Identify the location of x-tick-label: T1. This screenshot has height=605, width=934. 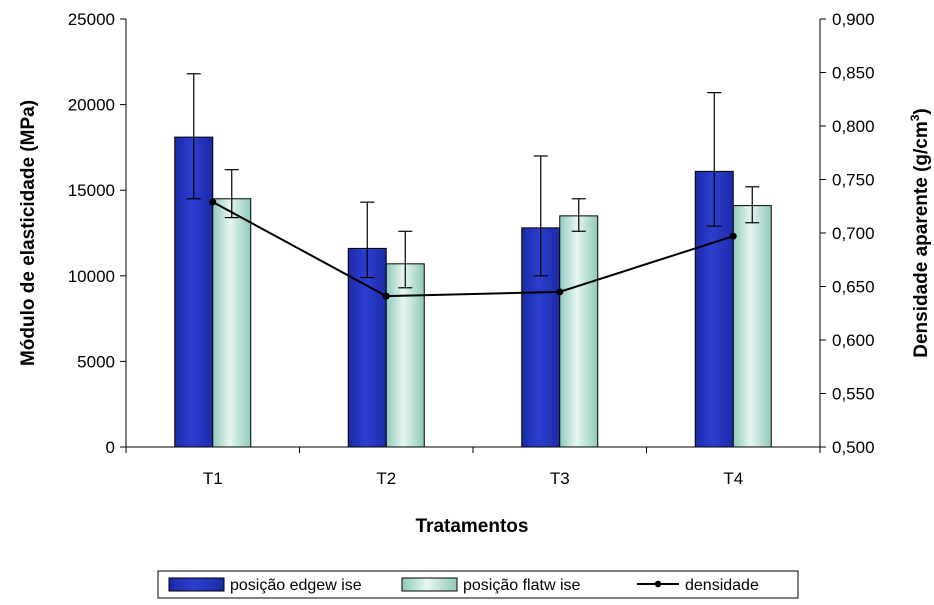
(213, 478).